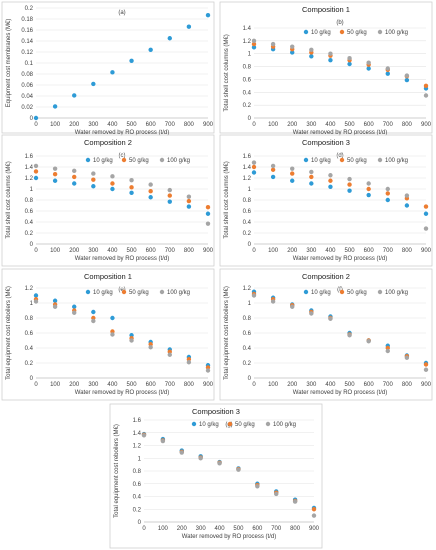 Image resolution: width=436 pixels, height=550 pixels. Describe the element at coordinates (36, 251) in the screenshot. I see `x-tick-label: 0` at that location.